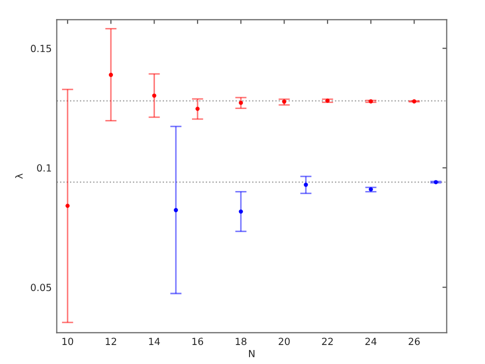  What do you see at coordinates (41, 48) in the screenshot?
I see `y-tick-label: 0.15` at bounding box center [41, 48].